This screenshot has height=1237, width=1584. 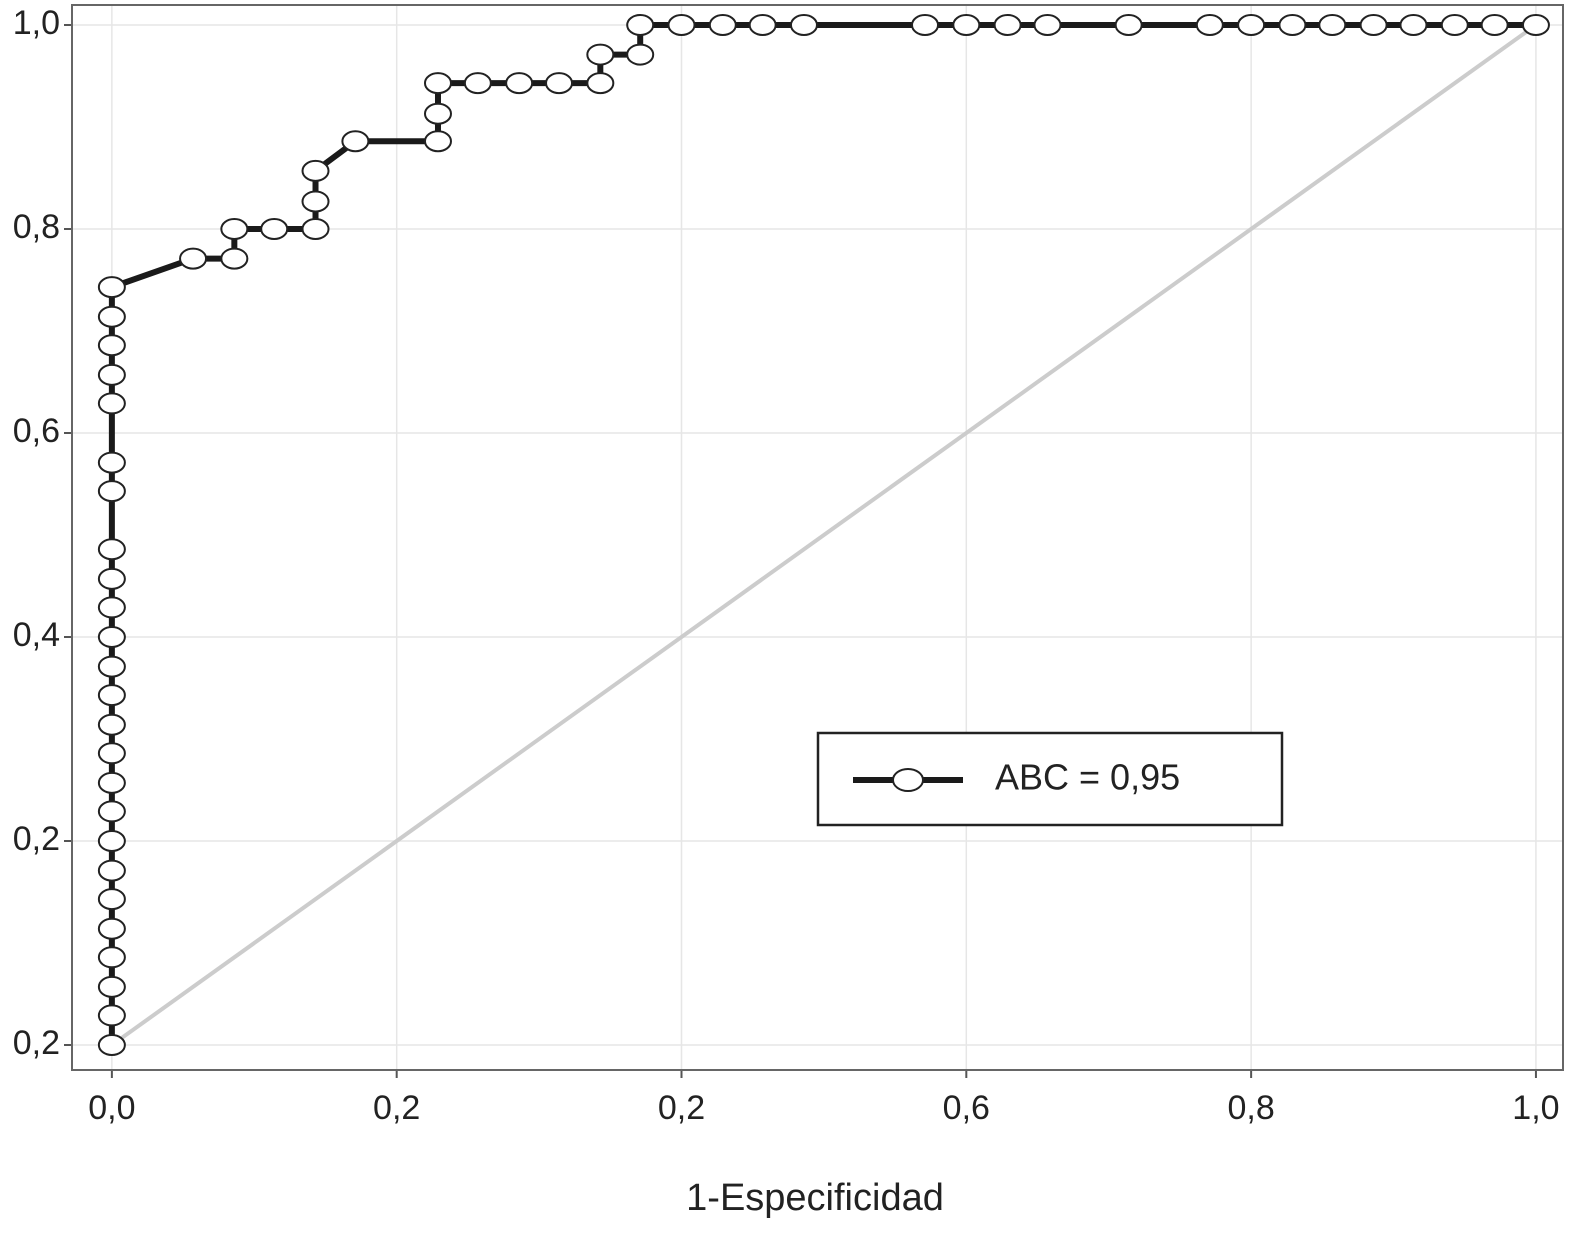 What do you see at coordinates (111, 1108) in the screenshot?
I see `x-tick-label: 0,0` at bounding box center [111, 1108].